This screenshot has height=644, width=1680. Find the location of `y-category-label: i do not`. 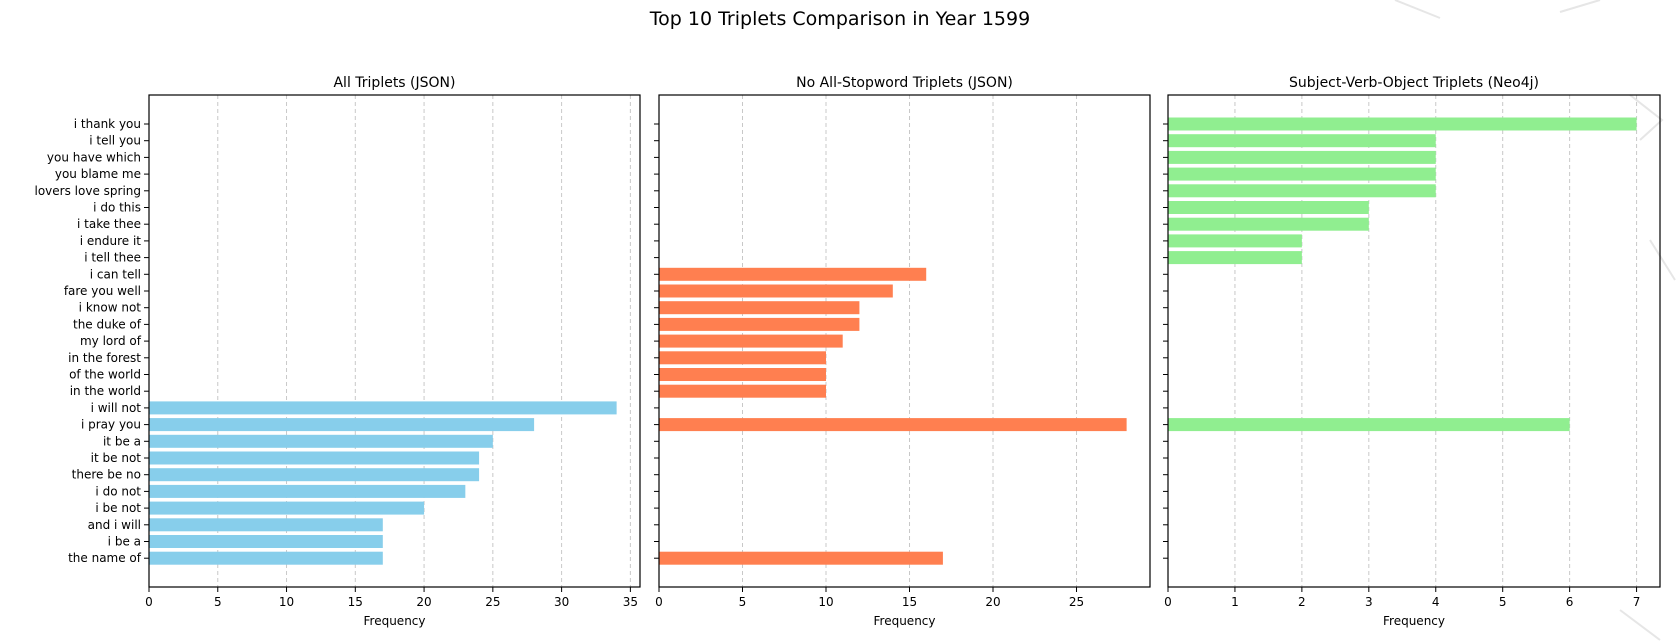

y-category-label: i do not is located at coordinates (118, 491).